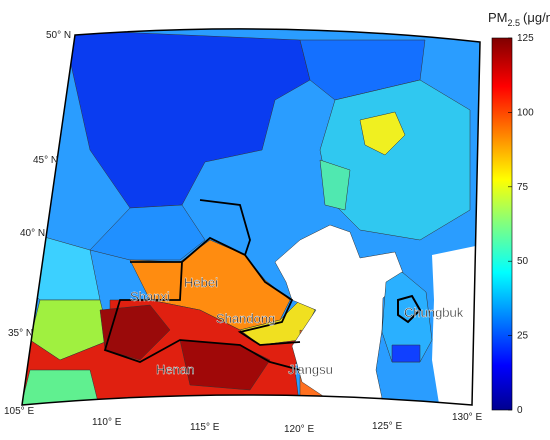  Describe the element at coordinates (409, 309) in the screenshot. I see `region-border` at that location.